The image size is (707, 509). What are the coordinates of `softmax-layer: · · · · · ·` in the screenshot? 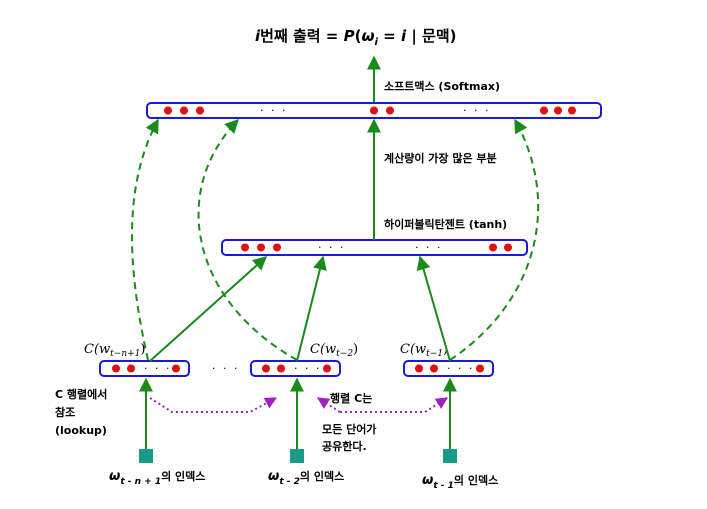 It's located at (374, 110).